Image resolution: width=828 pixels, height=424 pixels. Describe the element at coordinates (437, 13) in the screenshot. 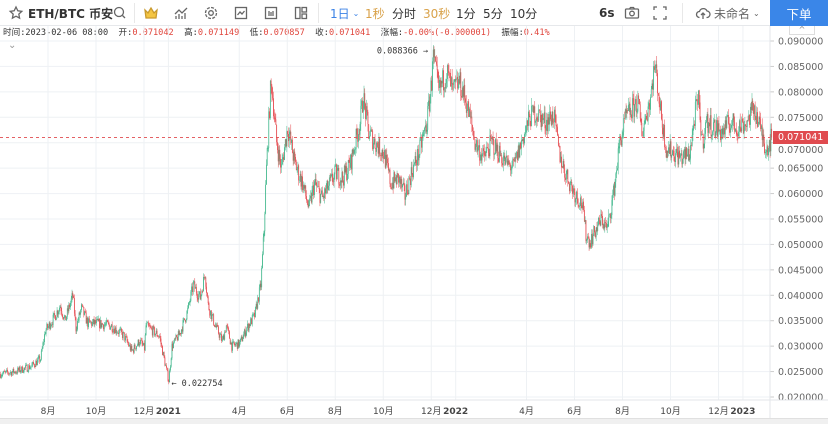

I see `interval-30s: 30秒` at that location.